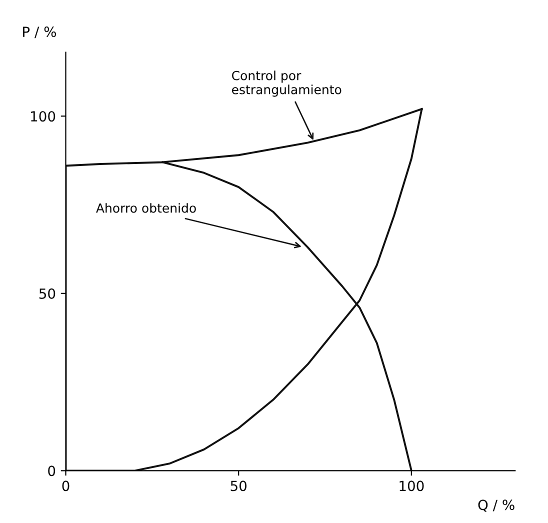 The width and height of the screenshot is (548, 523). Describe the element at coordinates (47, 293) in the screenshot. I see `y-tick-label: 50` at that location.